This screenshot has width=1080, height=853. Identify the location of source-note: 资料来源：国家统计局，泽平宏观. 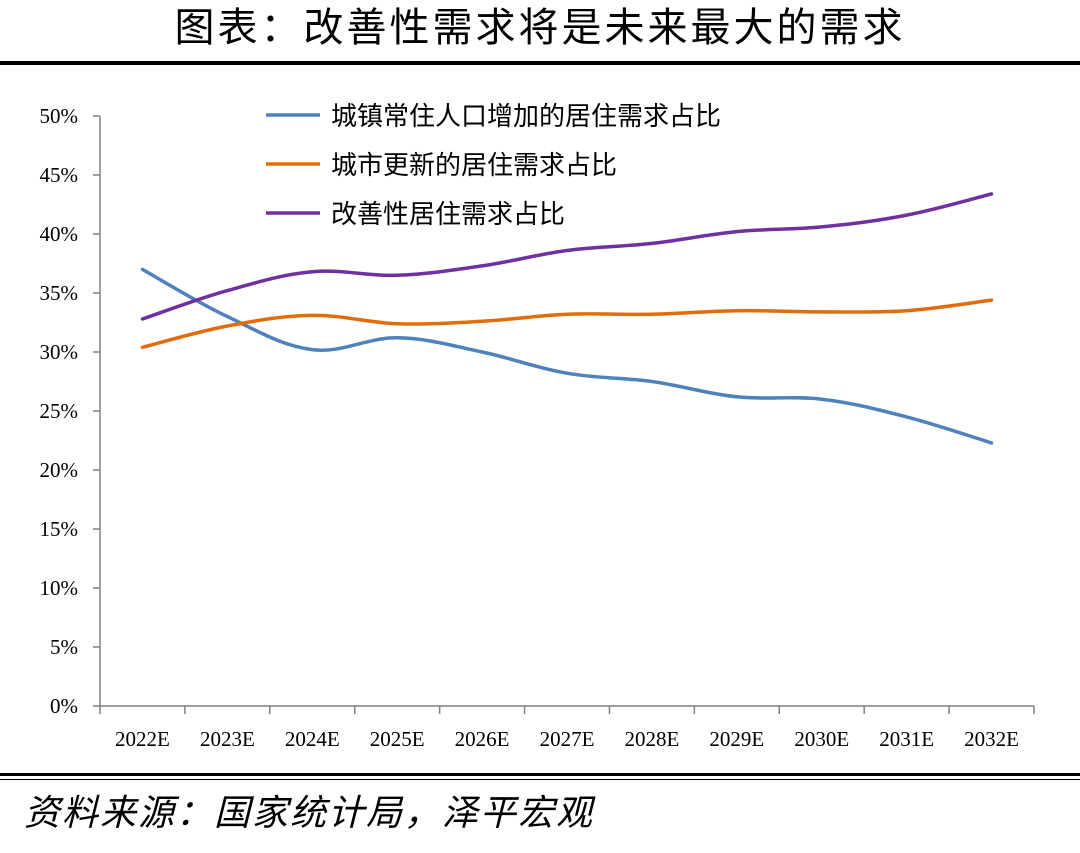
(309, 813).